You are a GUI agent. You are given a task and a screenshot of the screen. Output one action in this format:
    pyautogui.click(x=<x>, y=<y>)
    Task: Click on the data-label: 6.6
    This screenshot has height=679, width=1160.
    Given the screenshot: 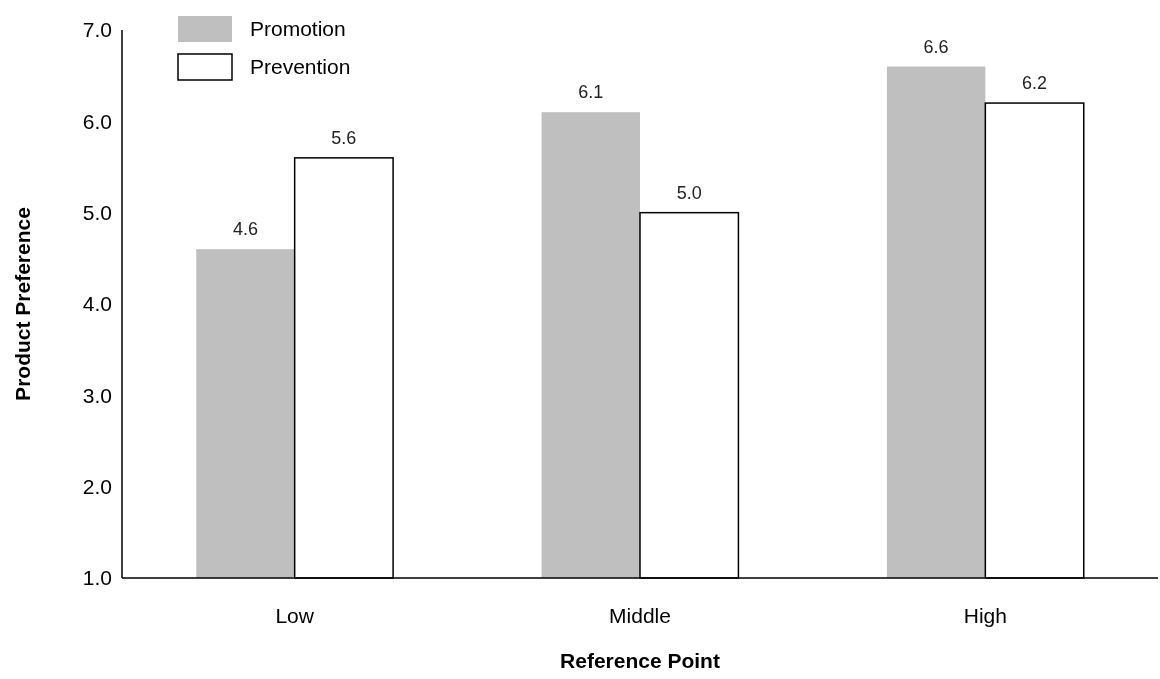 What is the action you would take?
    pyautogui.click(x=936, y=46)
    